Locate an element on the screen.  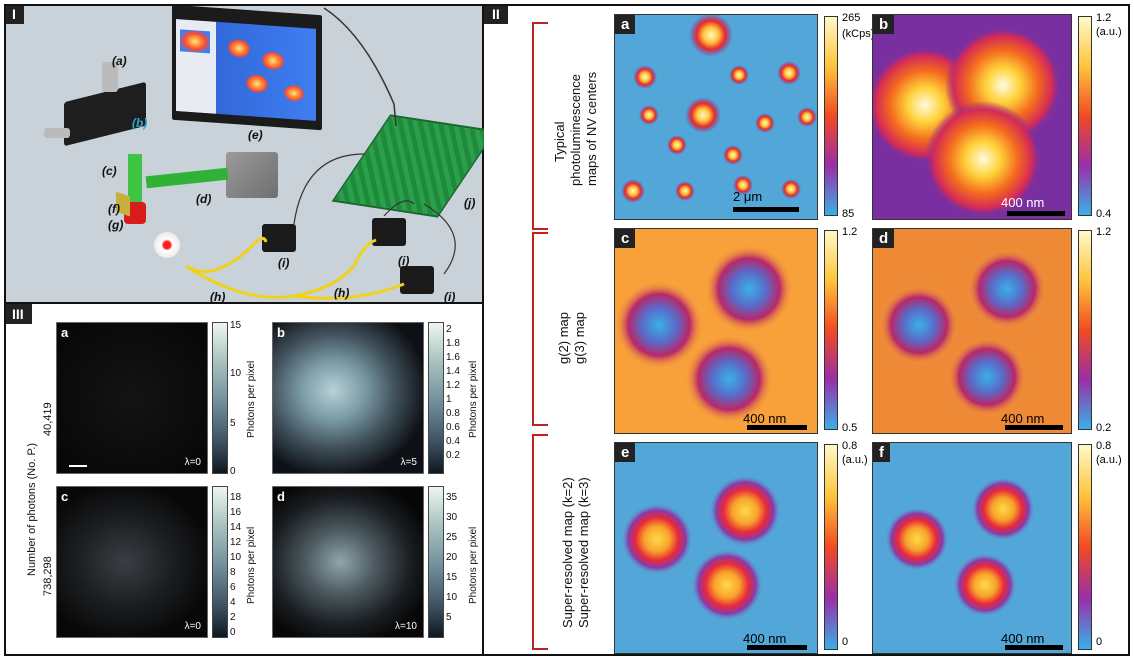
map-e-spots is located at coordinates (701, 548).